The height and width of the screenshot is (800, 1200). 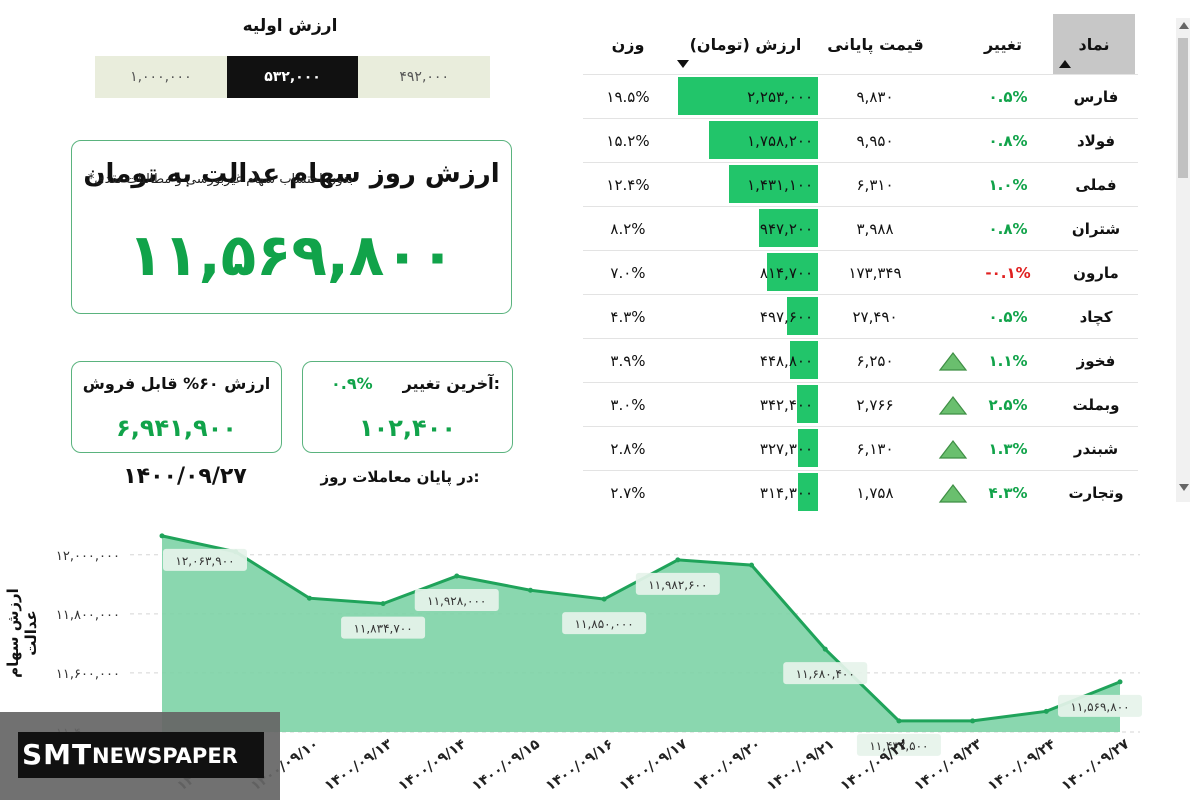 I want to click on row-weight: ۲.۸%, so click(x=628, y=449).